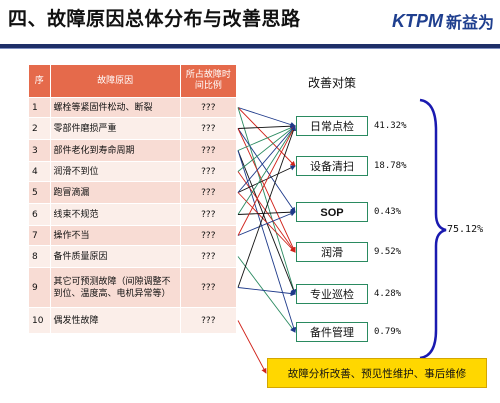 This screenshot has width=500, height=403. I want to click on slide-header: 四、故障原因总体分布与改善思路 KTPM 新益为, so click(250, 22).